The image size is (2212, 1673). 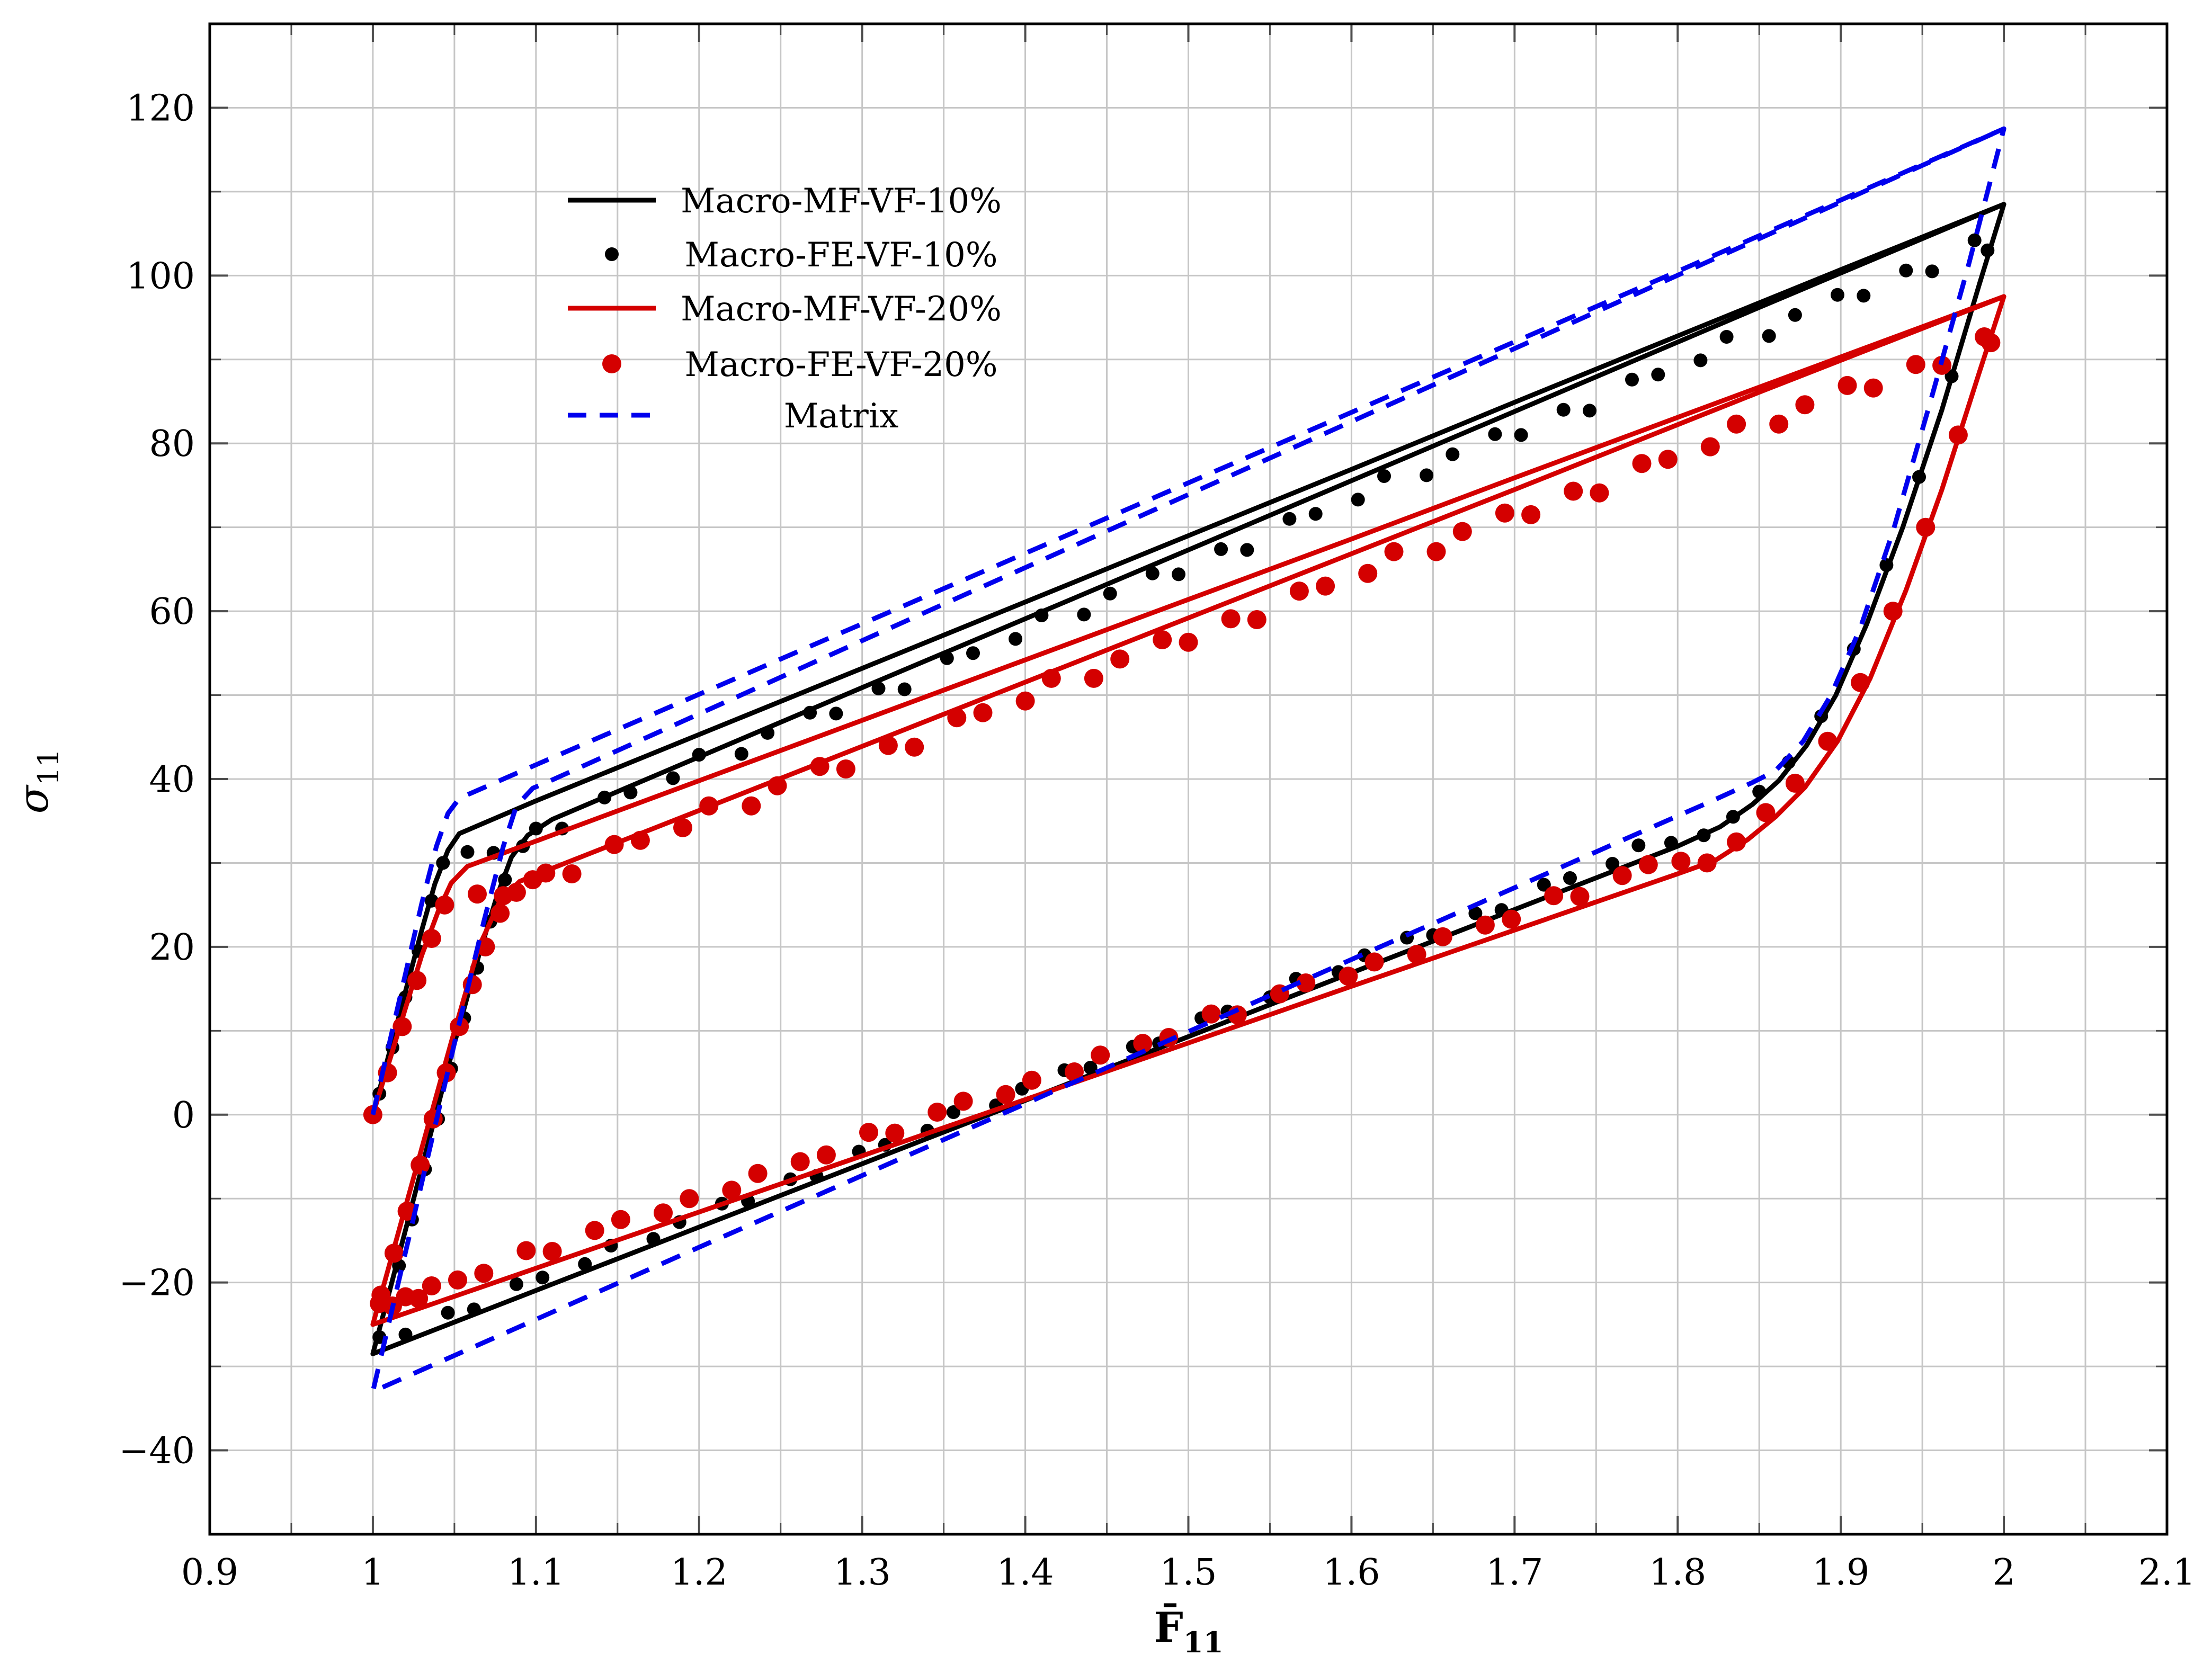 I want to click on y-tick-label: −40, so click(x=157, y=1451).